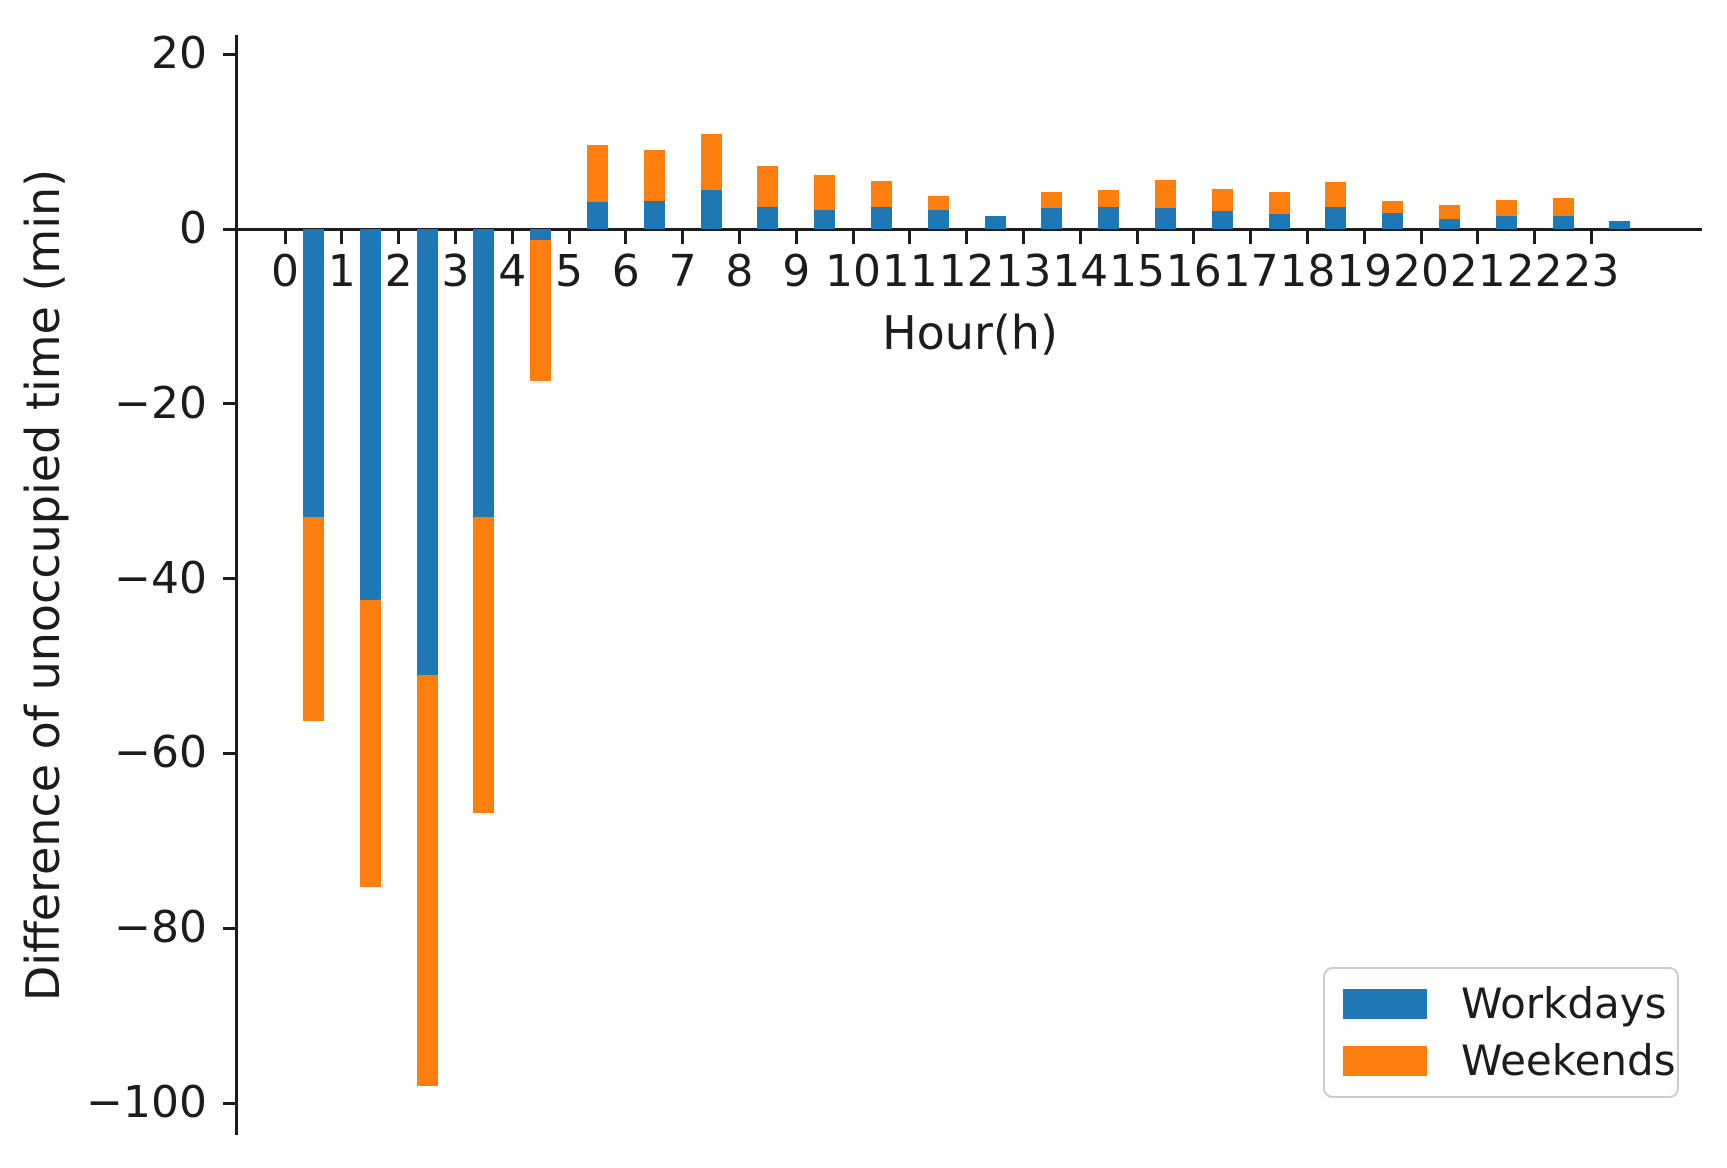 Image resolution: width=1727 pixels, height=1168 pixels. I want to click on x-tick-label: 12, so click(966, 271).